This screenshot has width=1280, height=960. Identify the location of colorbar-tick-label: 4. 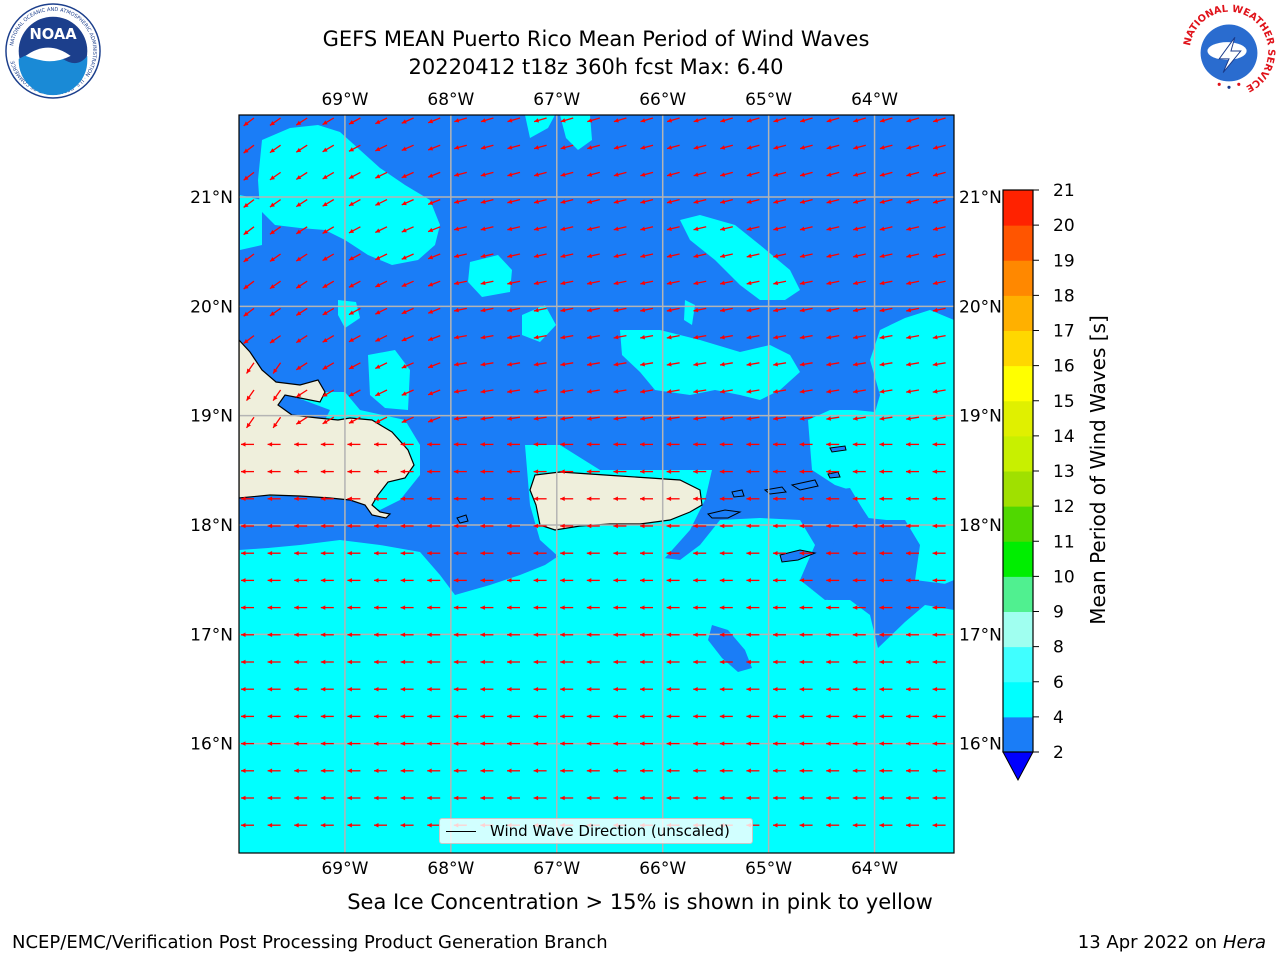
(1058, 718).